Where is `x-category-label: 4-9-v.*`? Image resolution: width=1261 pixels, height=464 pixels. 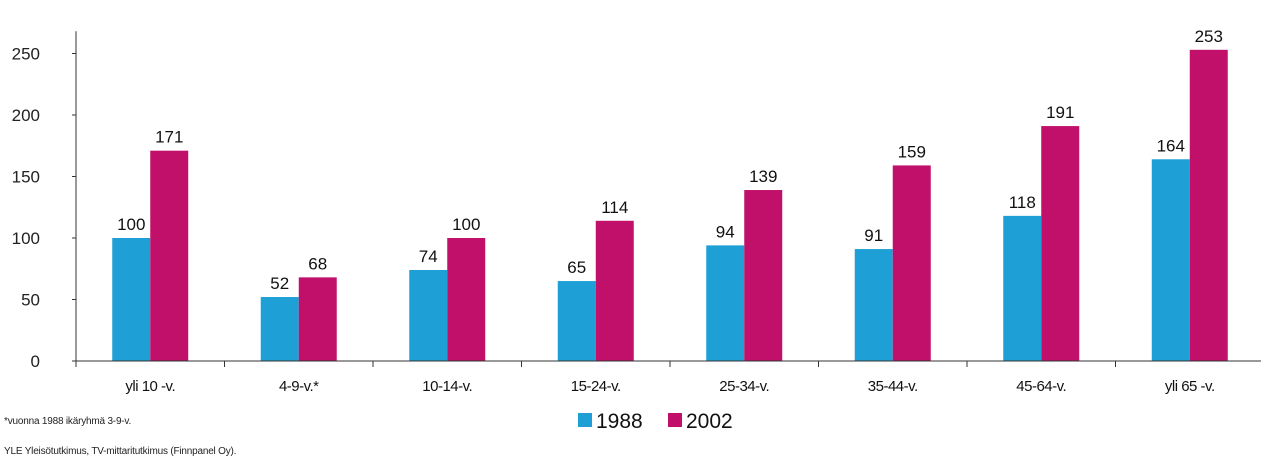
x-category-label: 4-9-v.* is located at coordinates (299, 386).